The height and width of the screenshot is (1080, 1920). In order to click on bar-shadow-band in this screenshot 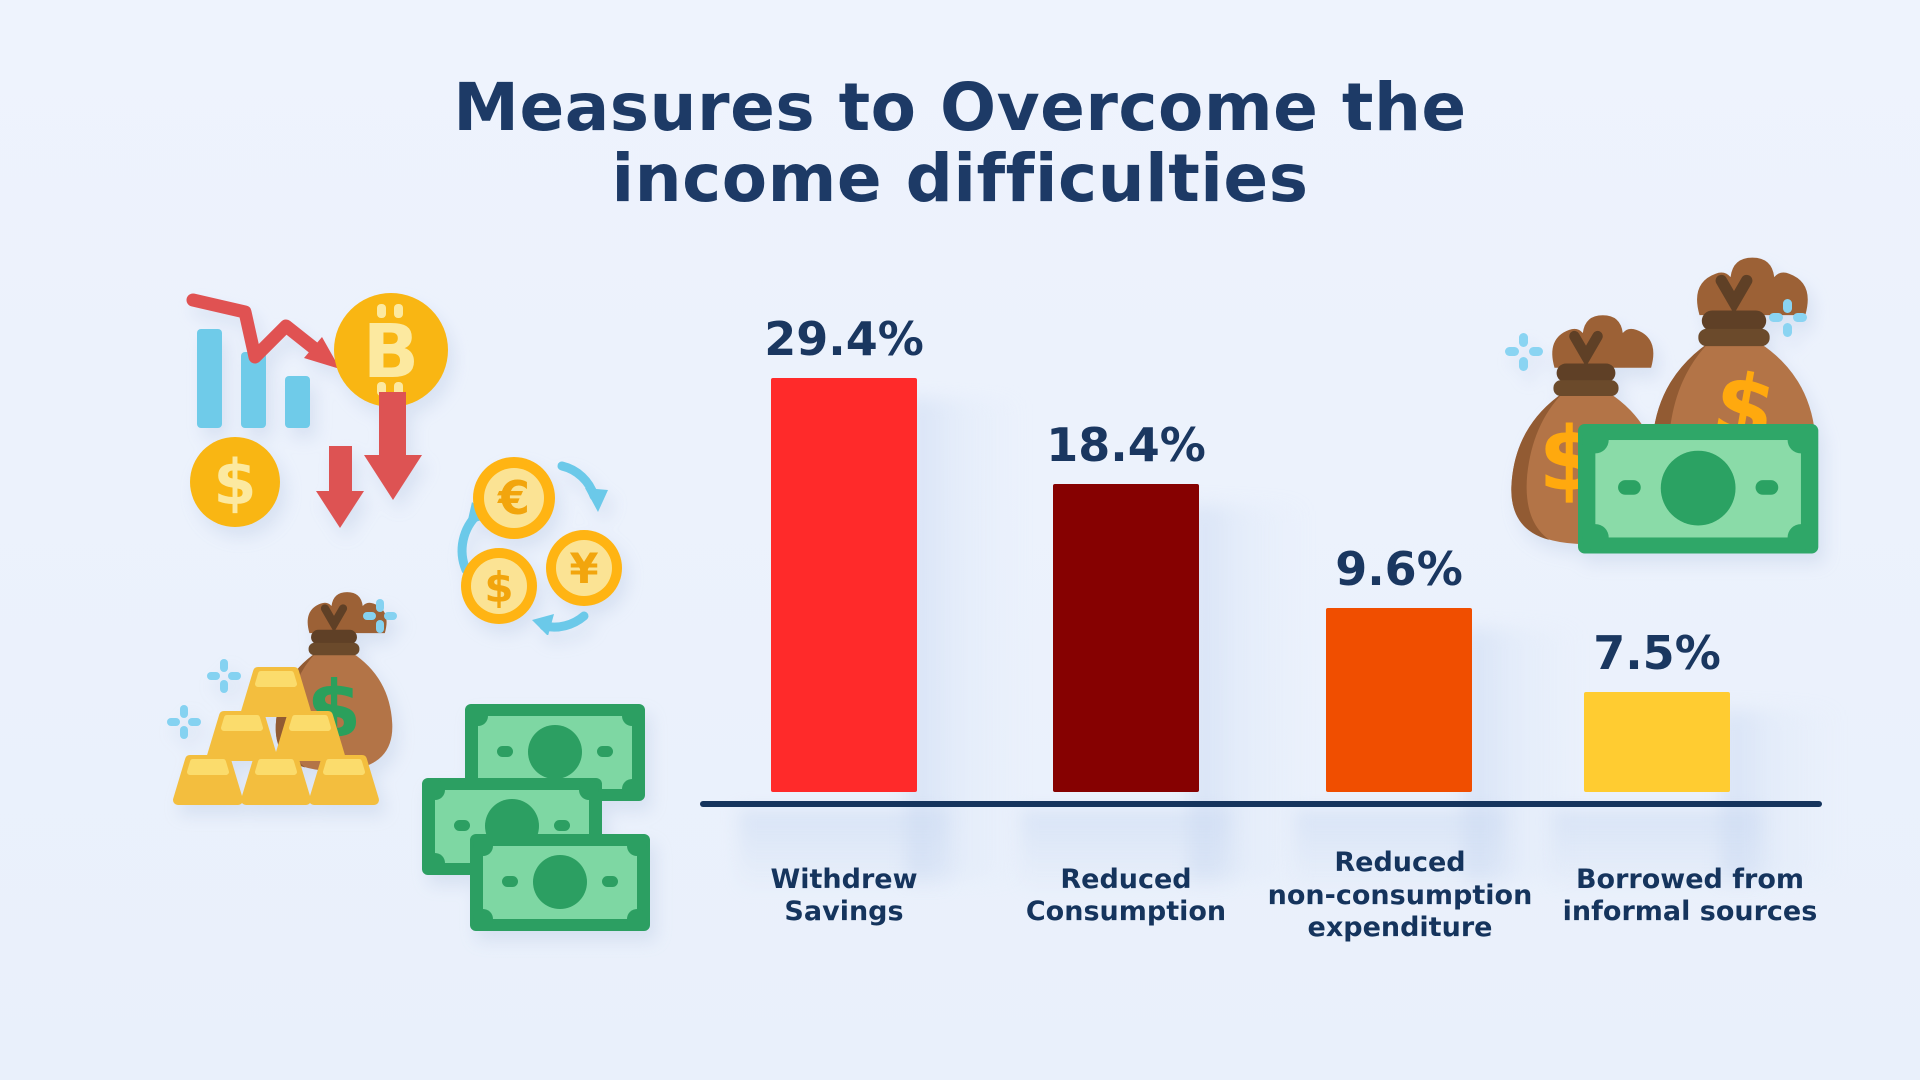, I will do `click(966, 639)`.